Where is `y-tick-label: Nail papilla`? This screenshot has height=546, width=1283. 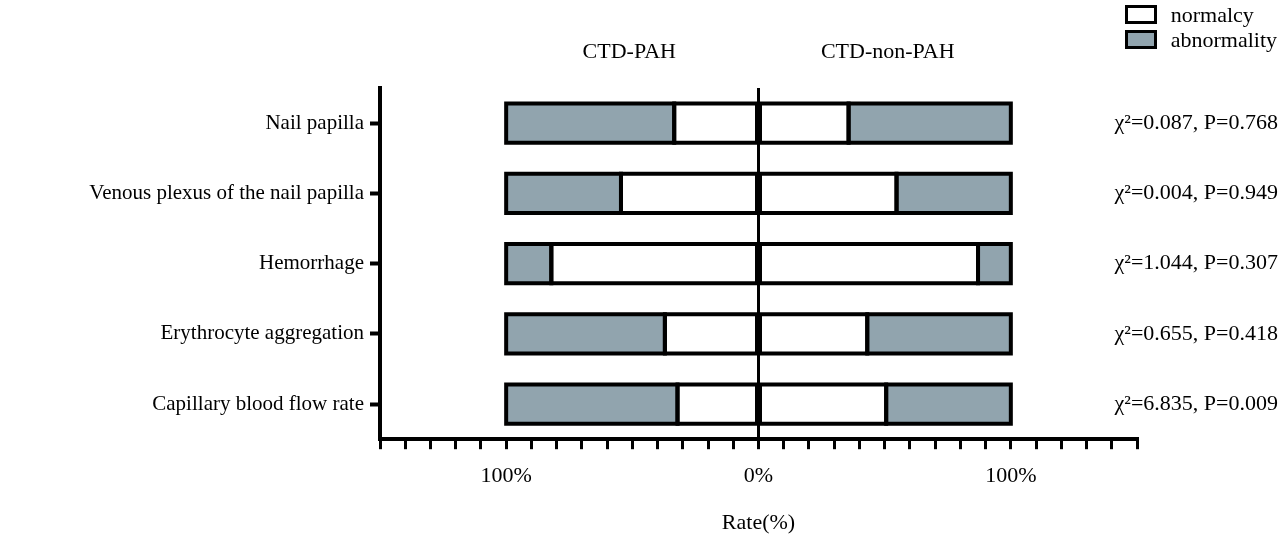 y-tick-label: Nail papilla is located at coordinates (315, 121).